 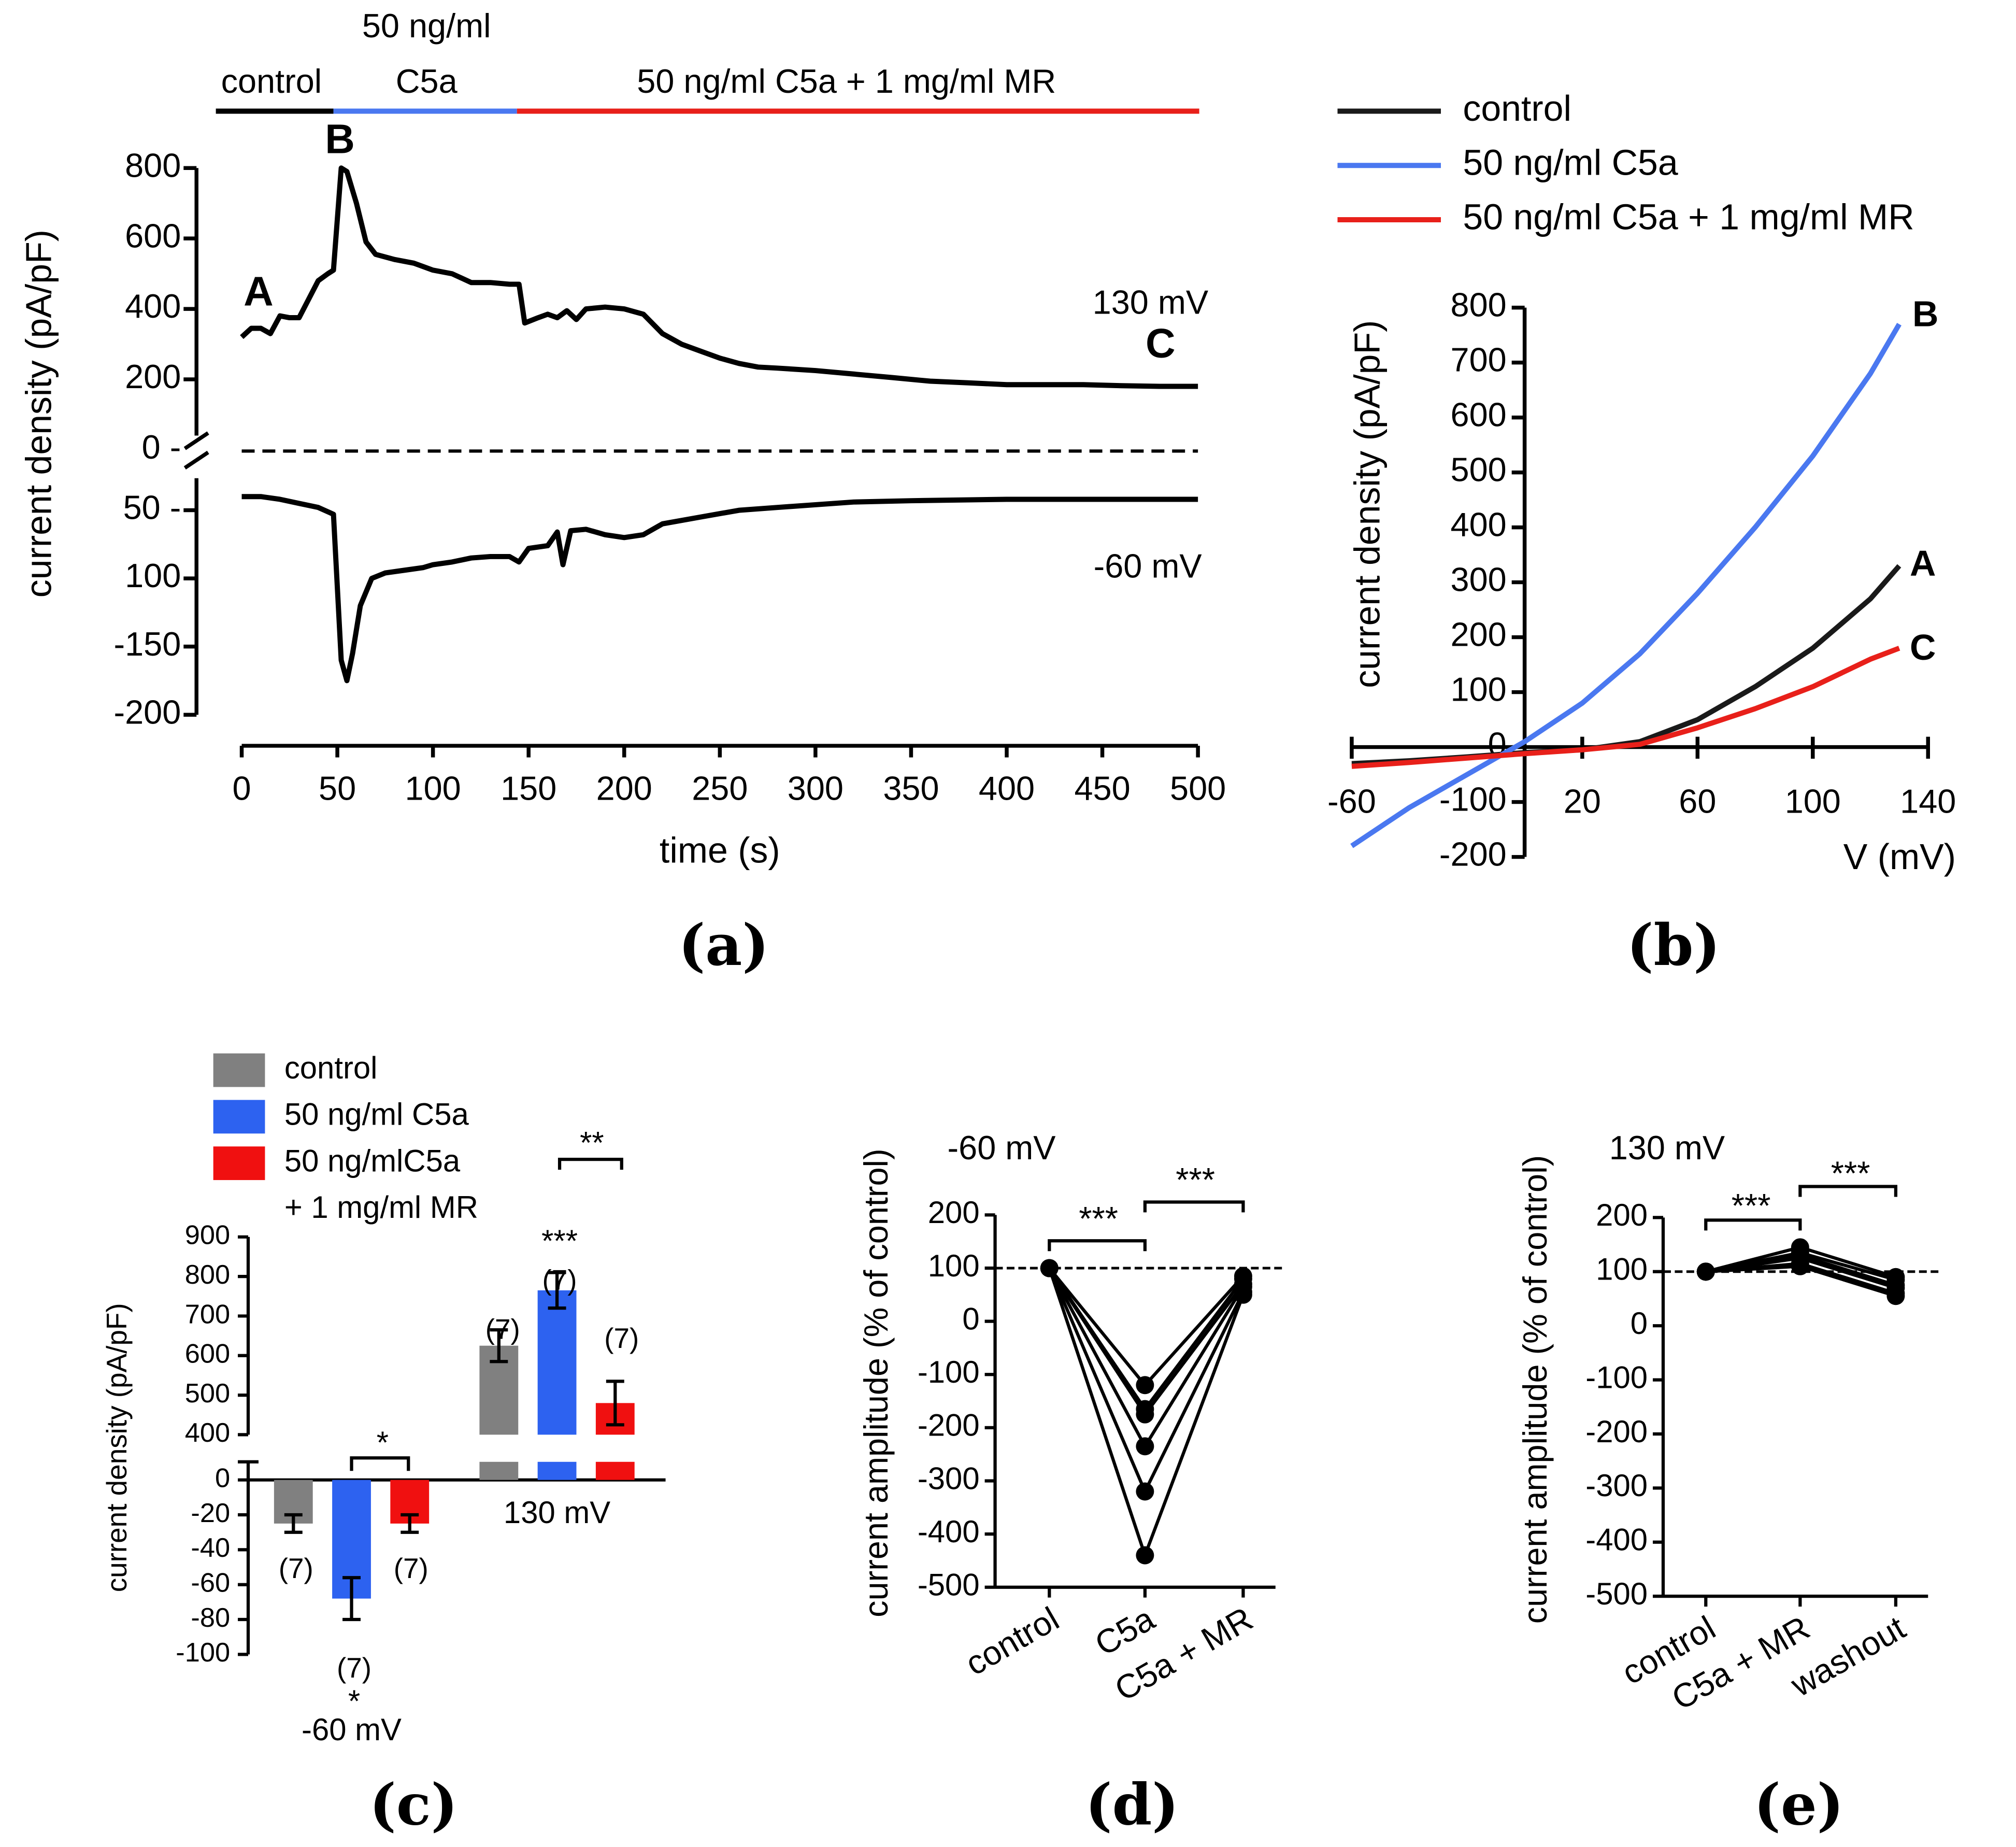 What do you see at coordinates (1479, 415) in the screenshot?
I see `y-tick-label: 600` at bounding box center [1479, 415].